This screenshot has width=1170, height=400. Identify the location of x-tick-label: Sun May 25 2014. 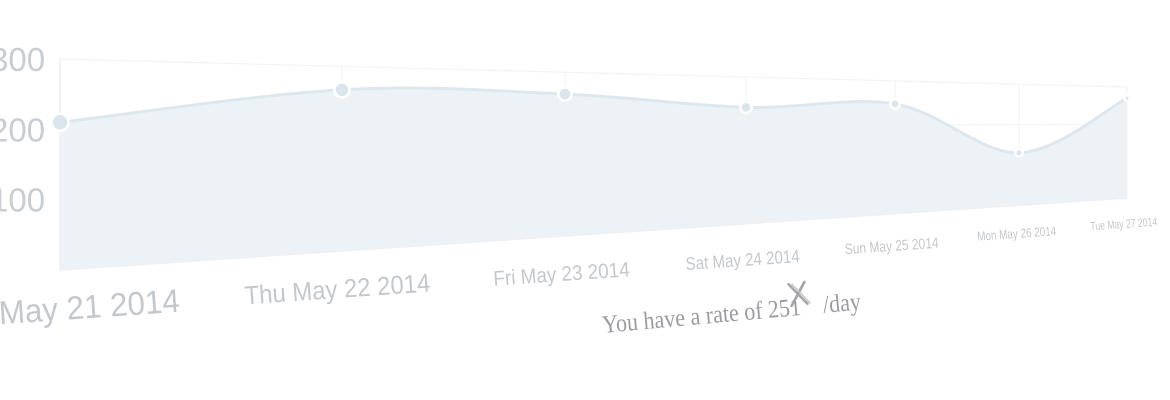
(891, 245).